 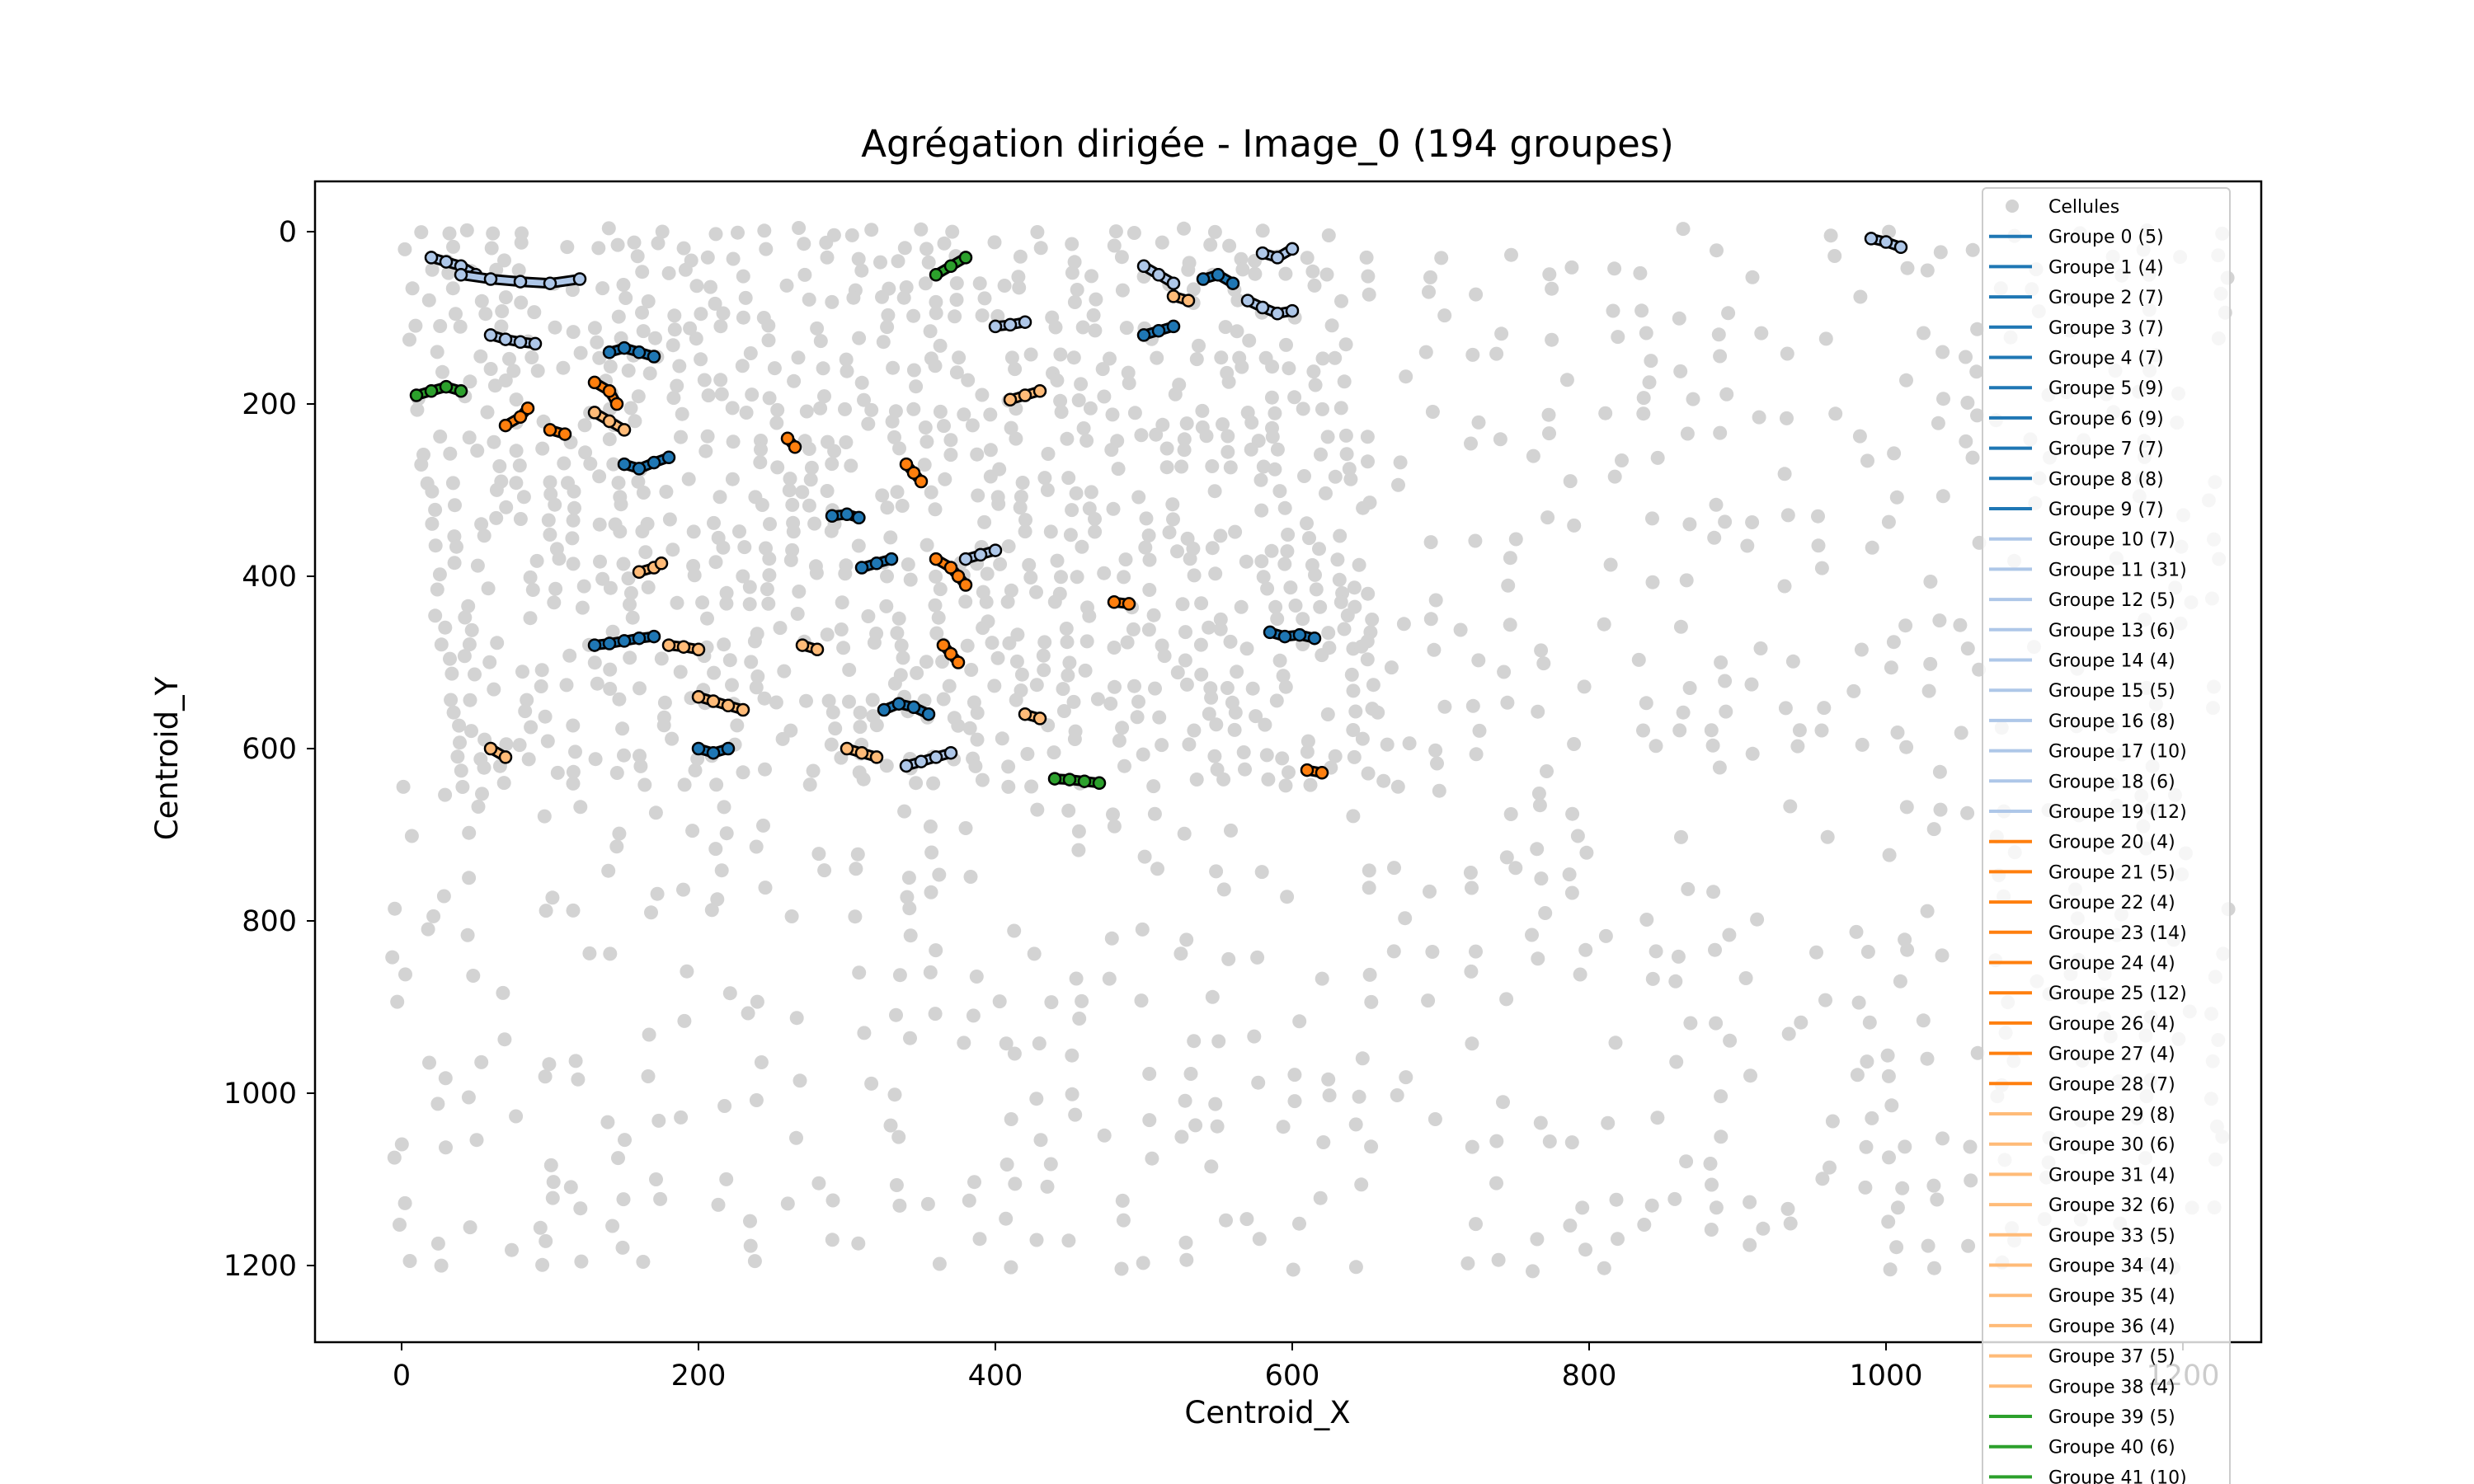 I want to click on y-tick-label: 400, so click(x=269, y=577).